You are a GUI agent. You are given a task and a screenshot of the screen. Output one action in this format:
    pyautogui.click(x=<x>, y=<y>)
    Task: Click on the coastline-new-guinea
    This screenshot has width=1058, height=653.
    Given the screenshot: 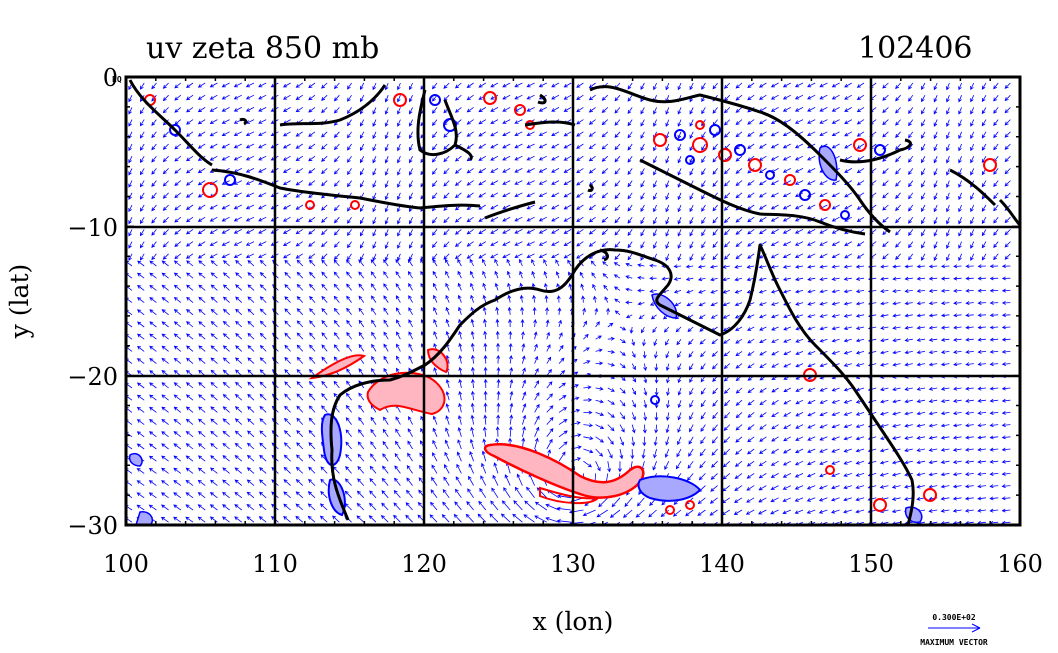 What is the action you would take?
    pyautogui.click(x=740, y=159)
    